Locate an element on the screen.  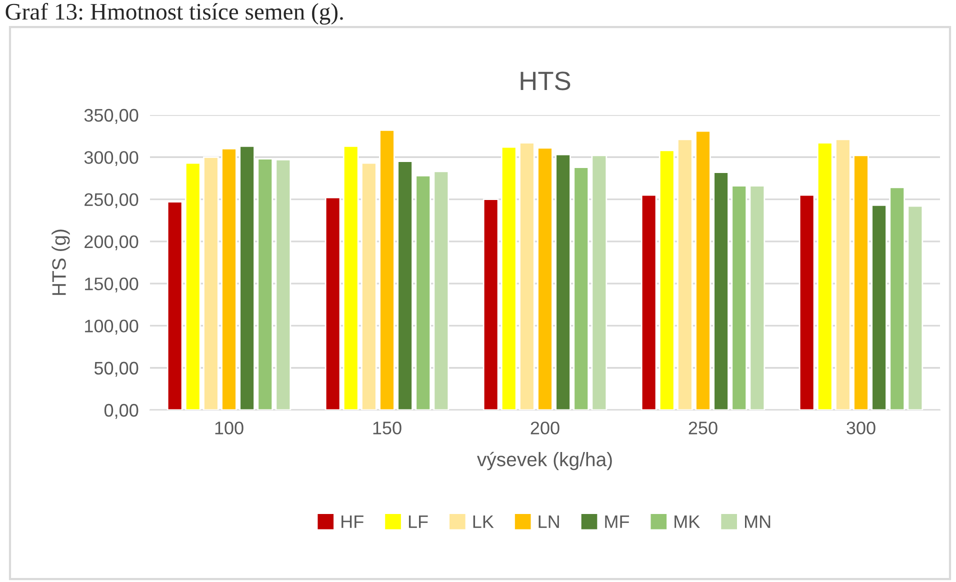
y-tick-label: 100,00 is located at coordinates (111, 327).